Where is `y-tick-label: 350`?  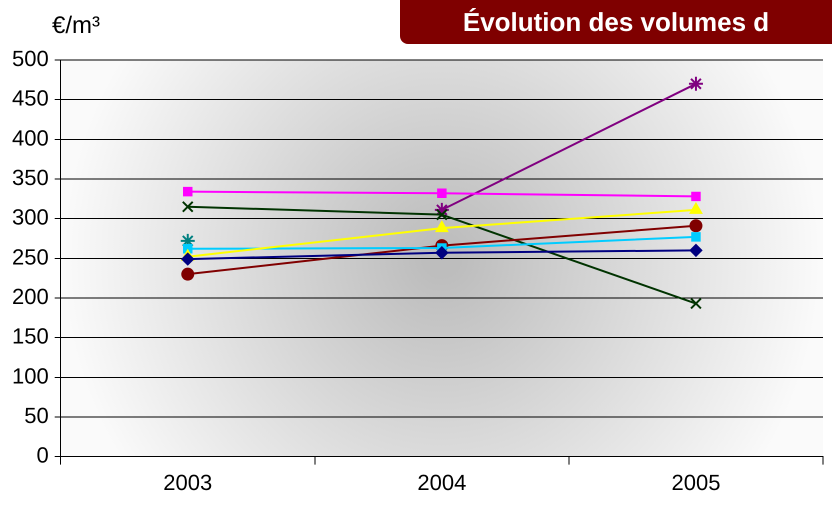 y-tick-label: 350 is located at coordinates (30, 177).